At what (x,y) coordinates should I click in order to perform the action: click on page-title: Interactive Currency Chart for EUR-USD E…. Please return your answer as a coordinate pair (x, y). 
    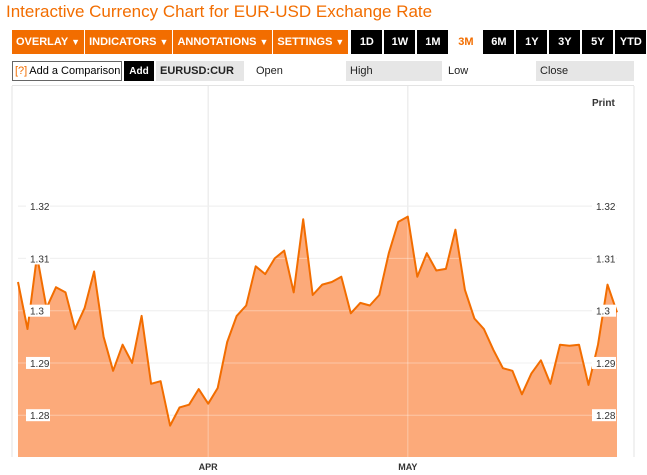
    Looking at the image, I should click on (219, 11).